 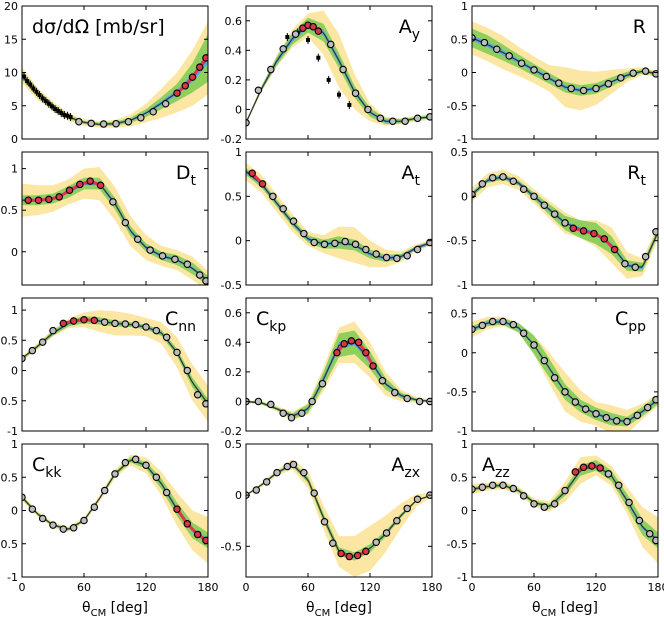 I want to click on axes-frame, so click(x=339, y=510).